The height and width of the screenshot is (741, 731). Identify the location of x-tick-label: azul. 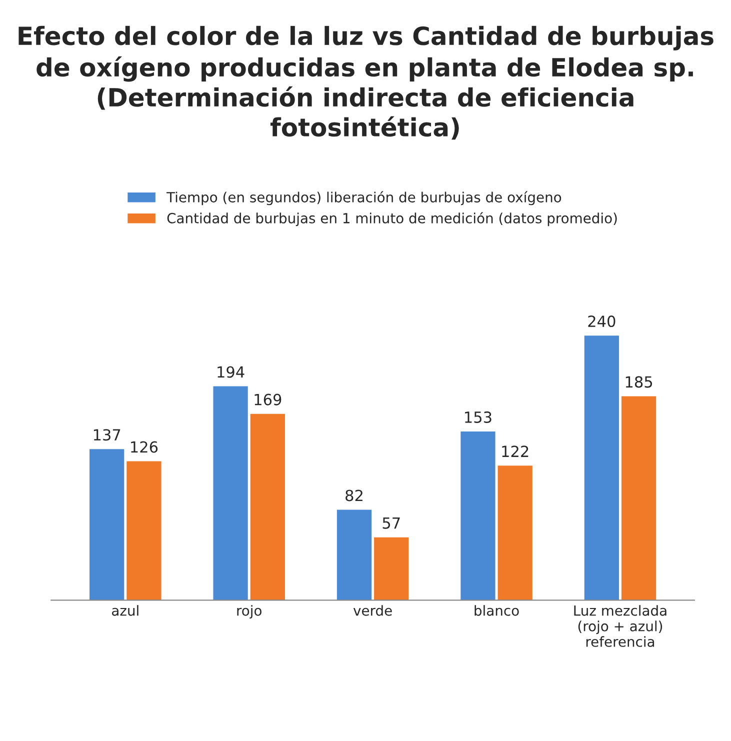
(125, 610).